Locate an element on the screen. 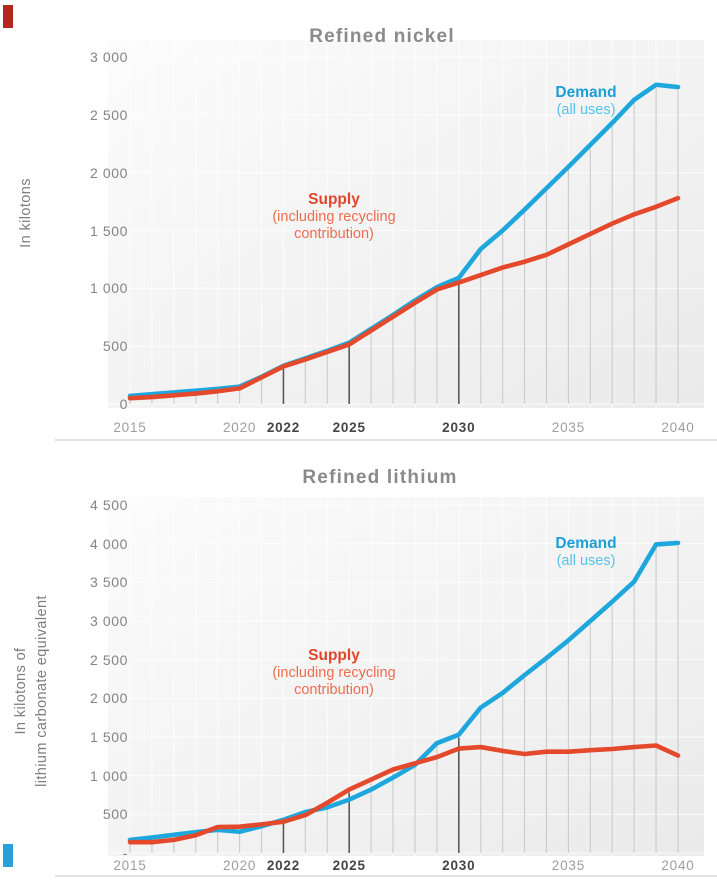 The height and width of the screenshot is (887, 717). demand-annotation-lithium: Demand (all uses) is located at coordinates (586, 552).